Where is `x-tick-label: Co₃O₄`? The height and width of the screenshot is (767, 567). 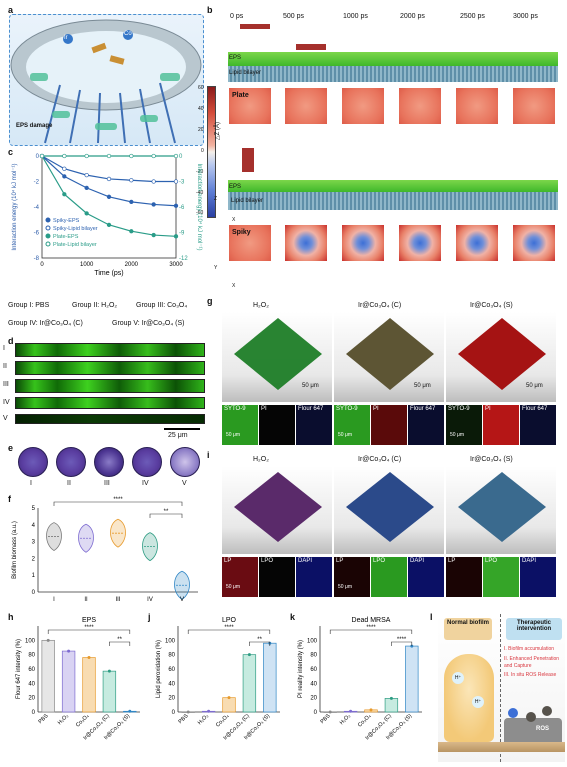 x-tick-label: Co₃O₄ is located at coordinates (223, 721).